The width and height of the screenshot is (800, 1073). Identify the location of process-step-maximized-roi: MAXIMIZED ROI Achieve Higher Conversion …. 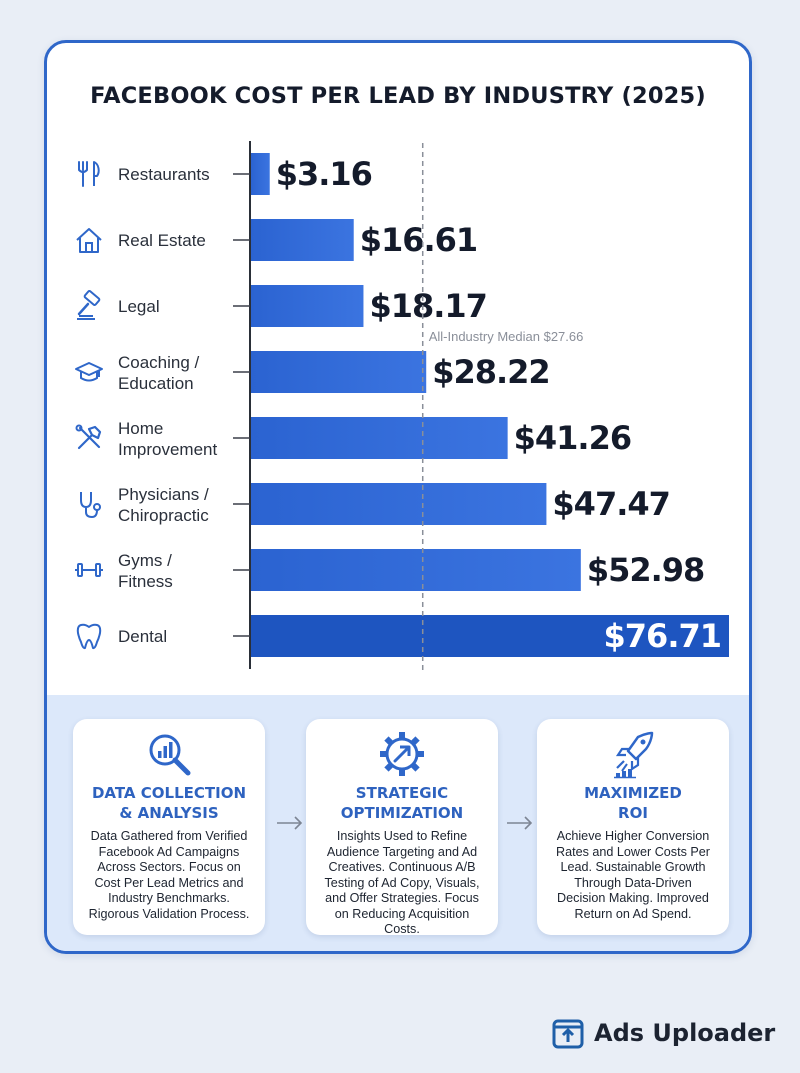
(633, 827).